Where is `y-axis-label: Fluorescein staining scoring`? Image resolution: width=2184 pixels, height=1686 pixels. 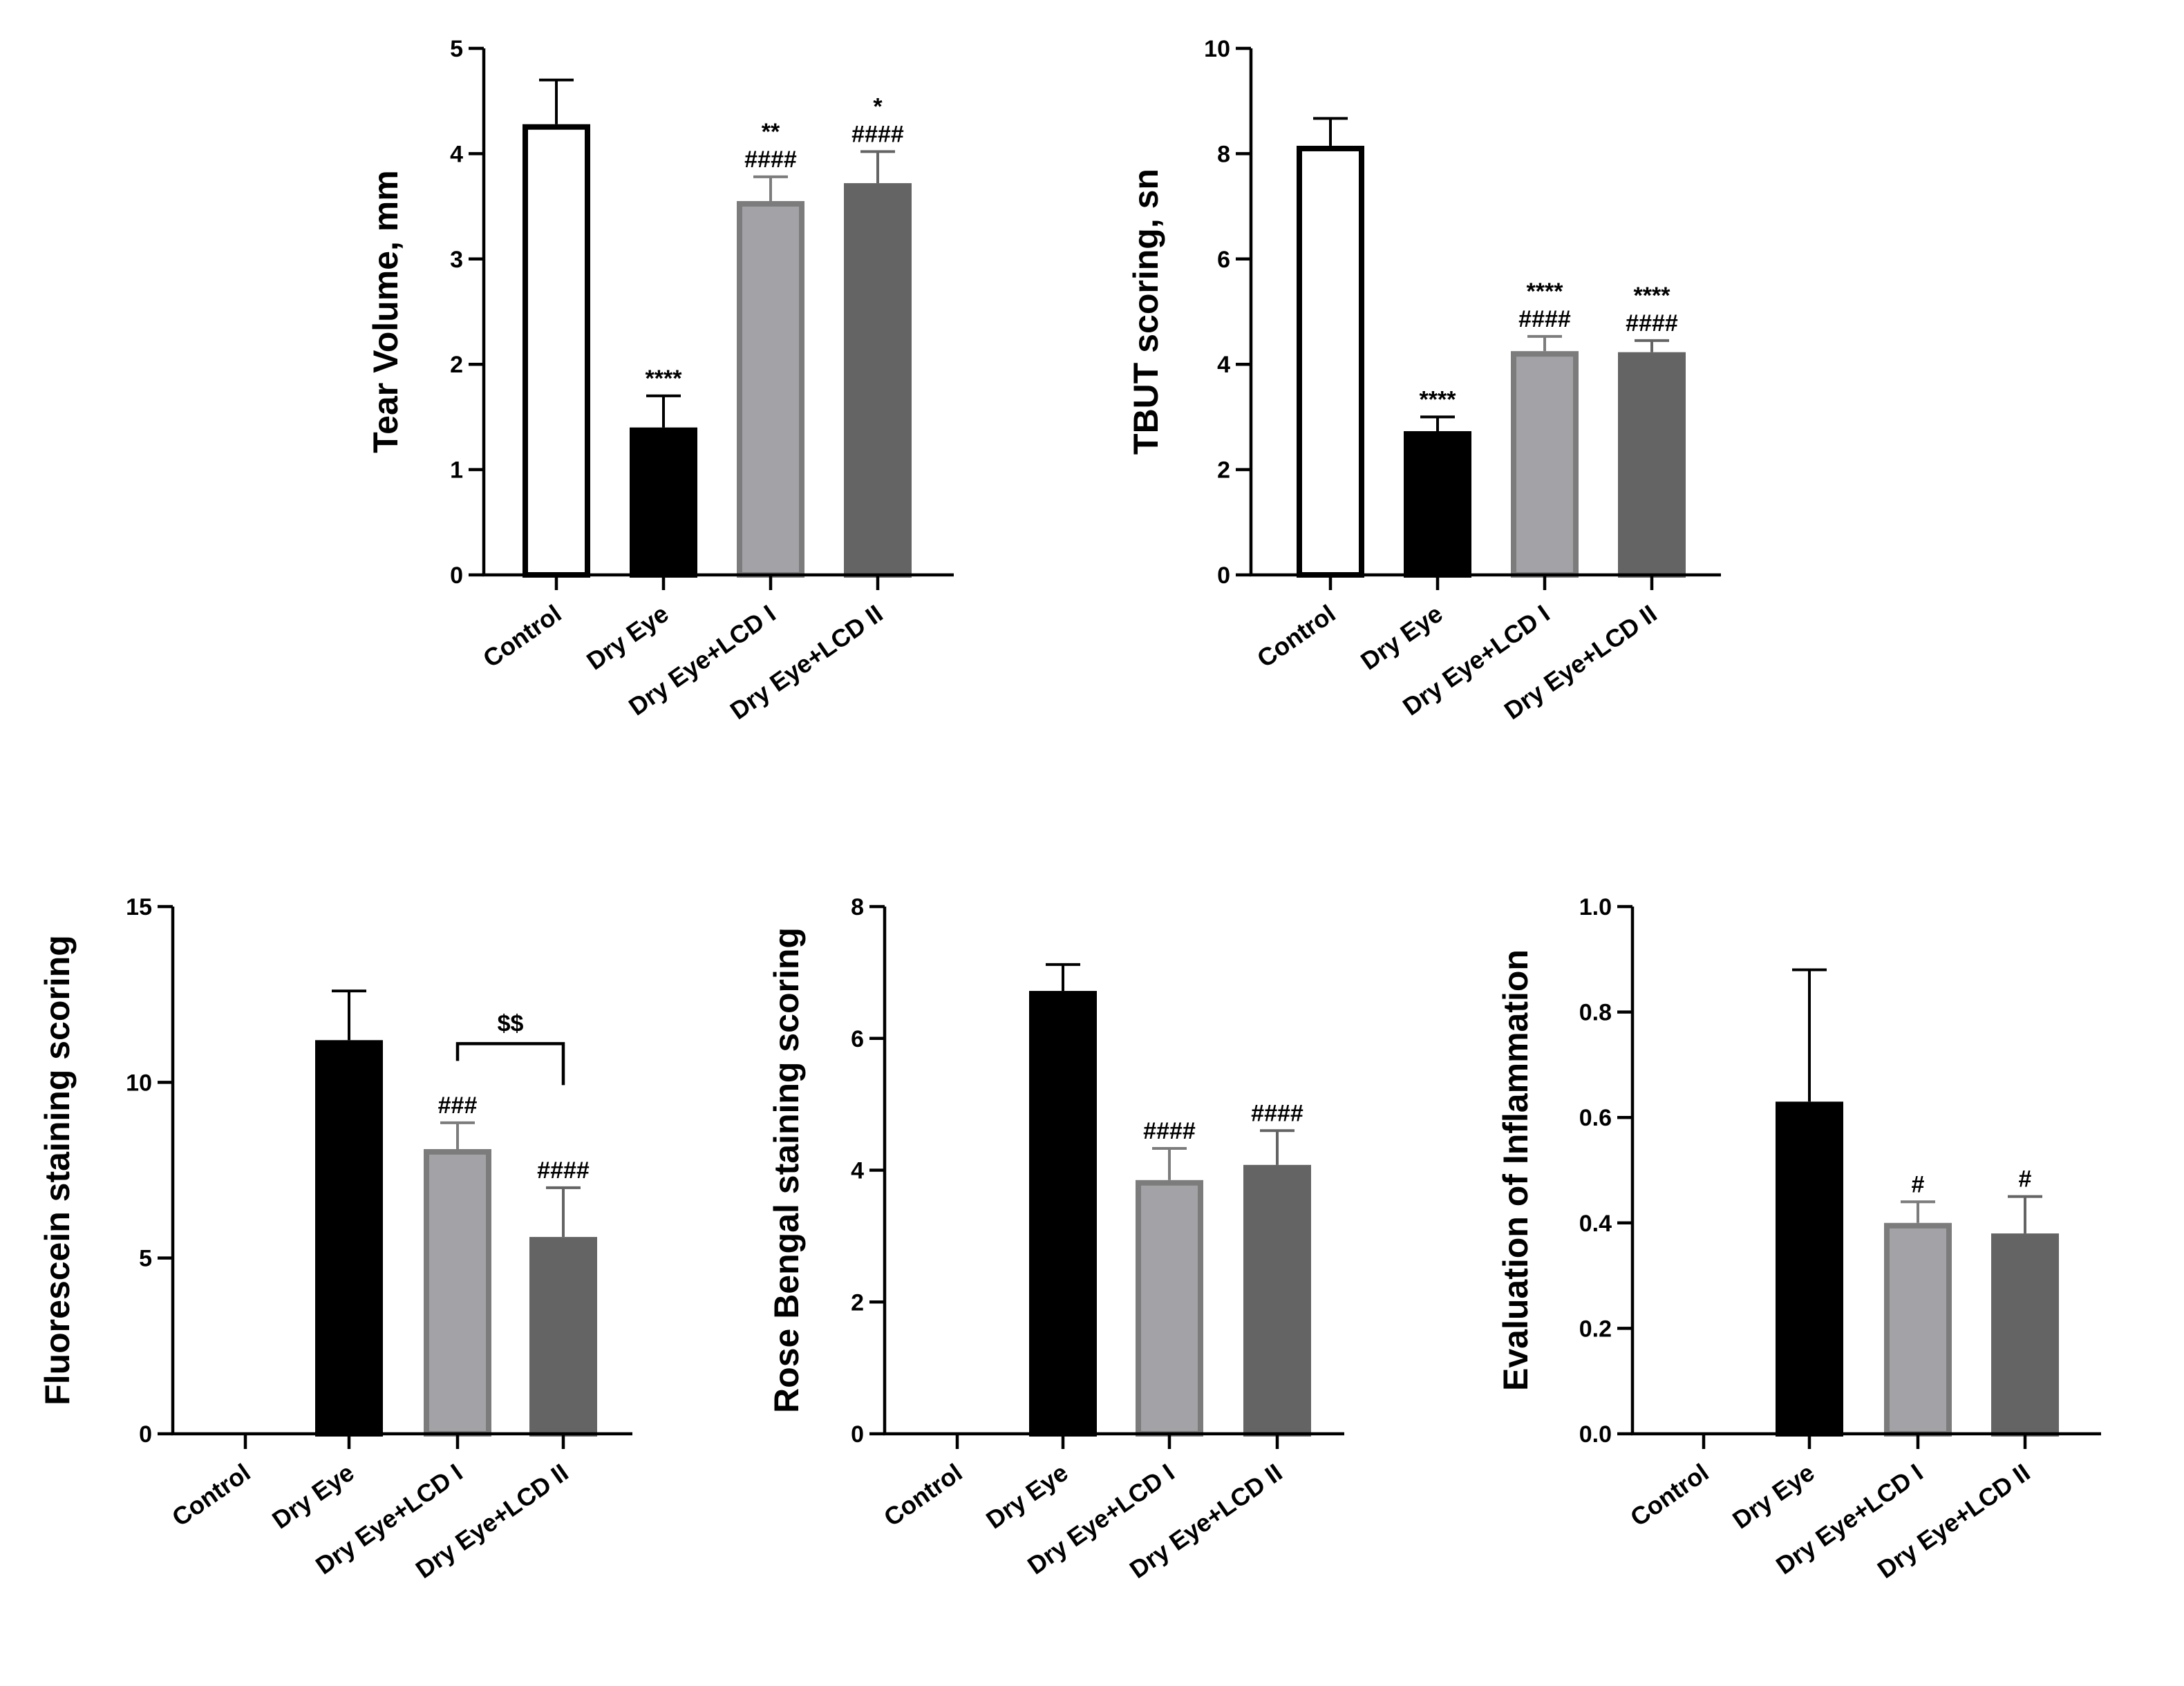
y-axis-label: Fluorescein staining scoring is located at coordinates (58, 1170).